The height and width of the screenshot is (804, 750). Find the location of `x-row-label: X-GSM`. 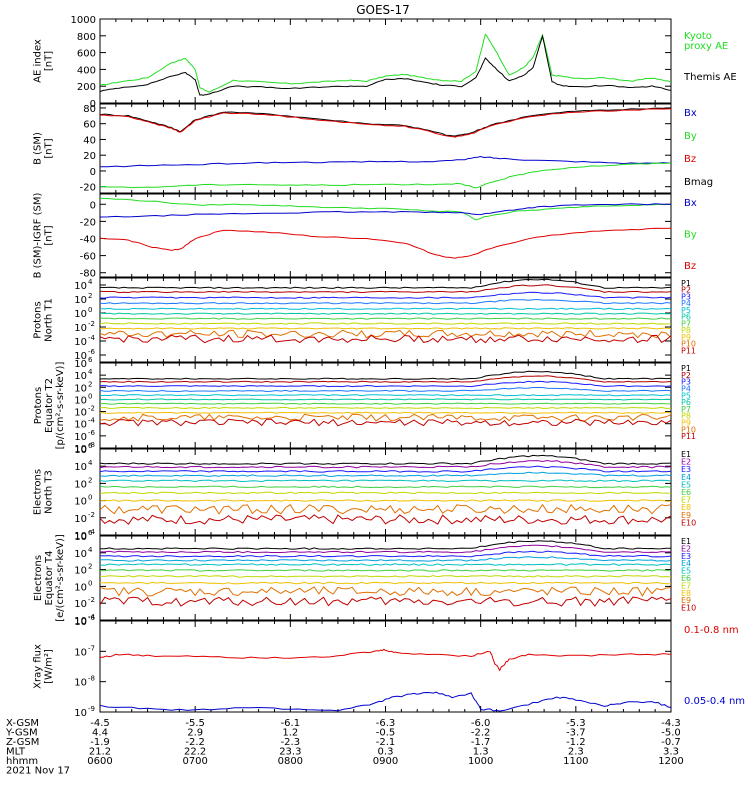

x-row-label: X-GSM is located at coordinates (22, 723).